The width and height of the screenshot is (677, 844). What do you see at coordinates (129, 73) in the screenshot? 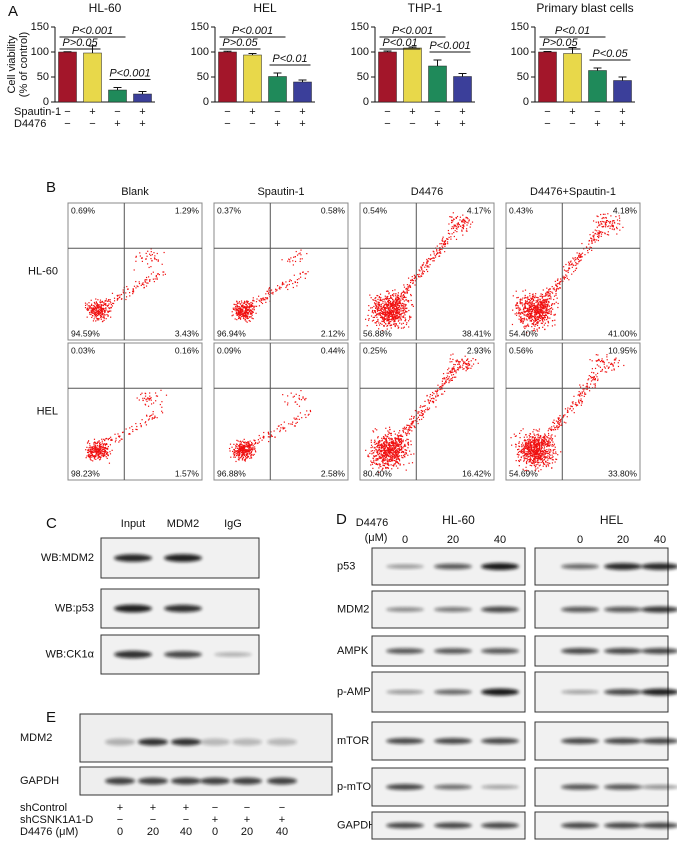
I see `significance-label: P<0.001` at bounding box center [129, 73].